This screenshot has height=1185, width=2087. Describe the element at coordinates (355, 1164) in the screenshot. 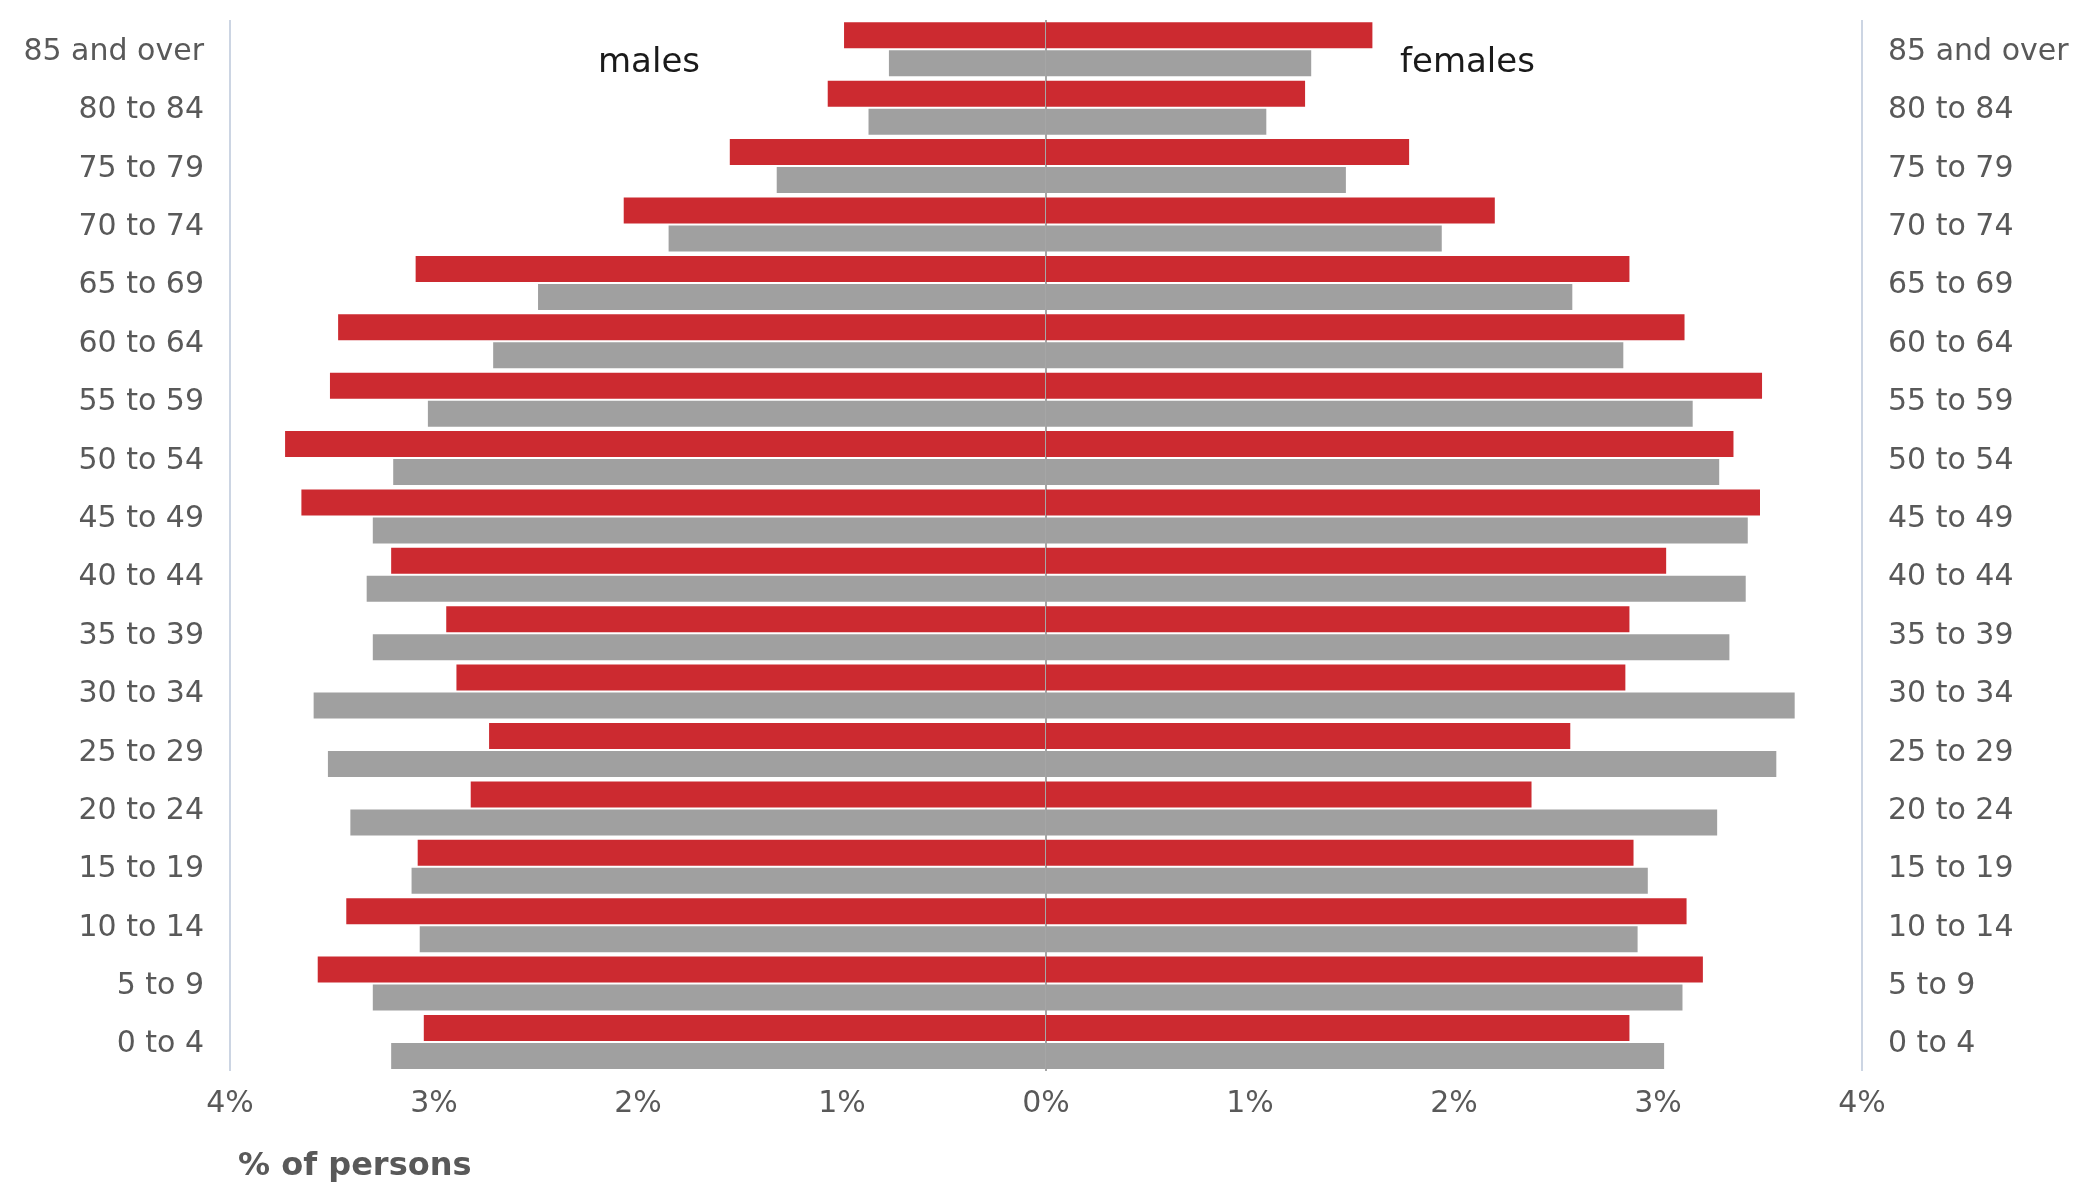

I see `x-axis-title: % of persons` at that location.